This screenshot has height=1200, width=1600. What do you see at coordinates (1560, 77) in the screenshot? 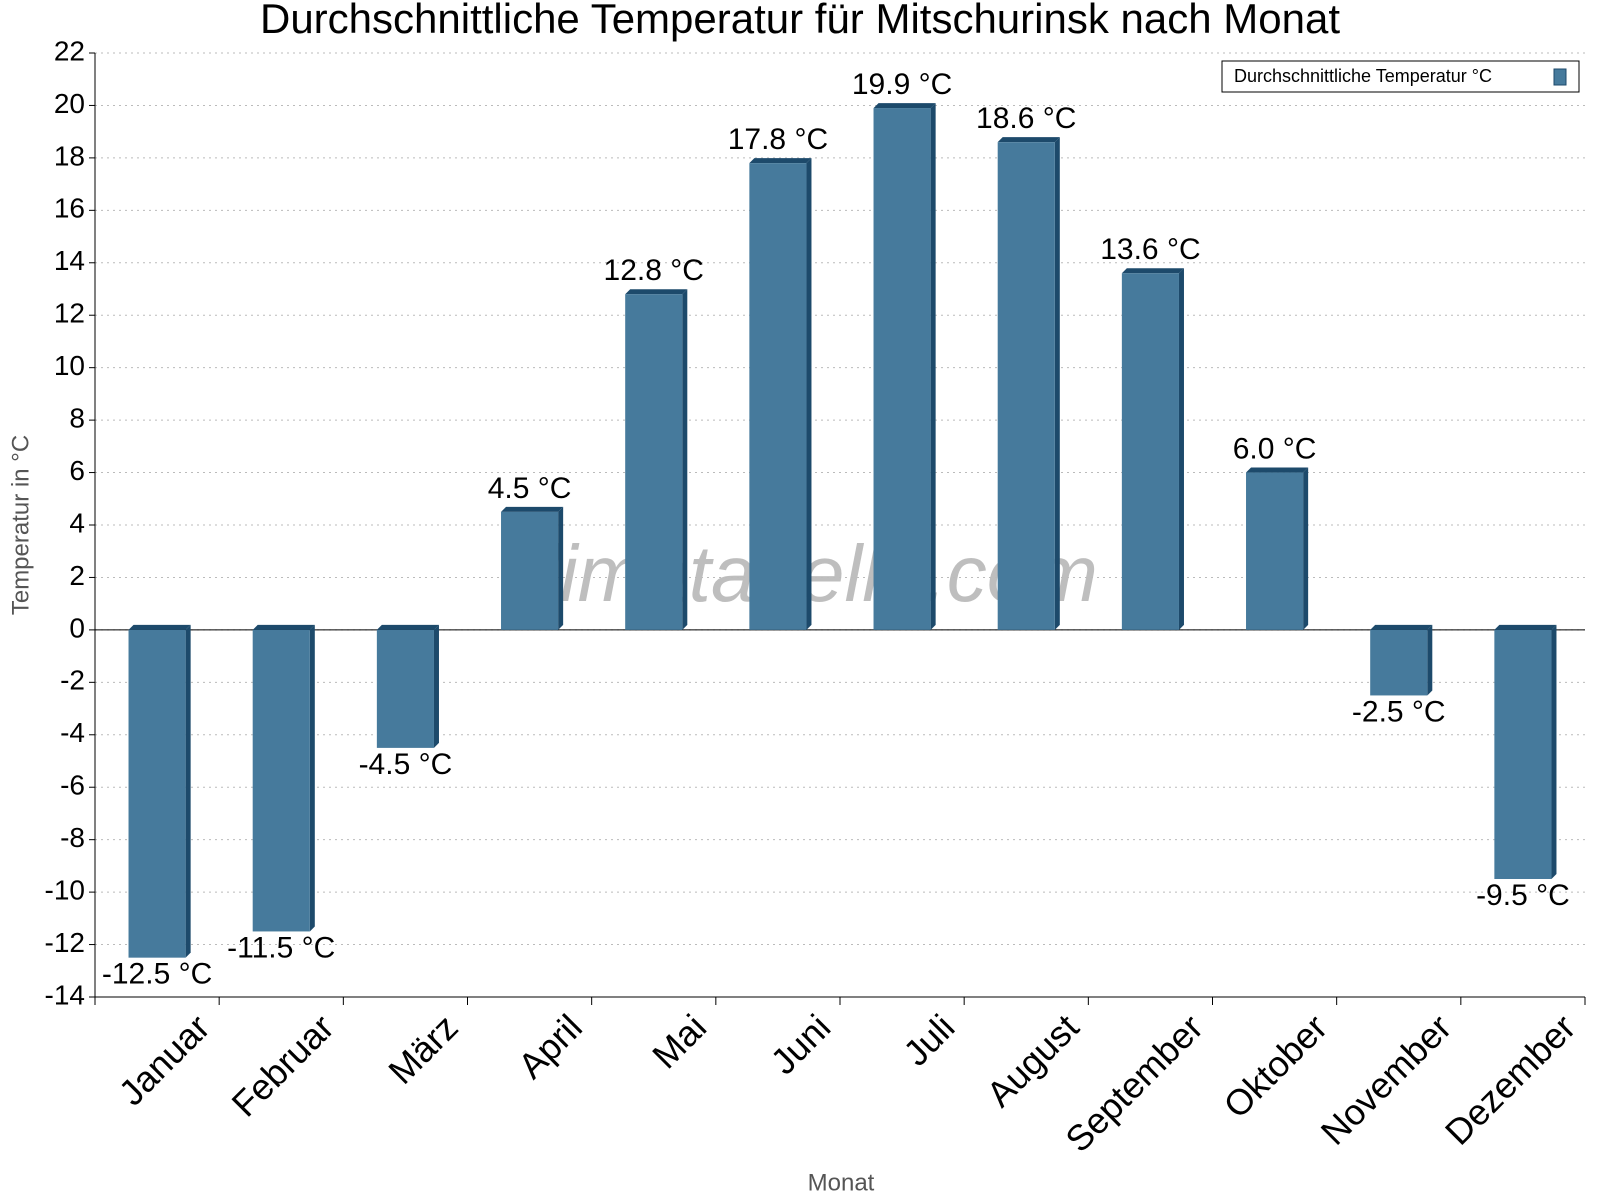
I see `legend-swatch` at bounding box center [1560, 77].